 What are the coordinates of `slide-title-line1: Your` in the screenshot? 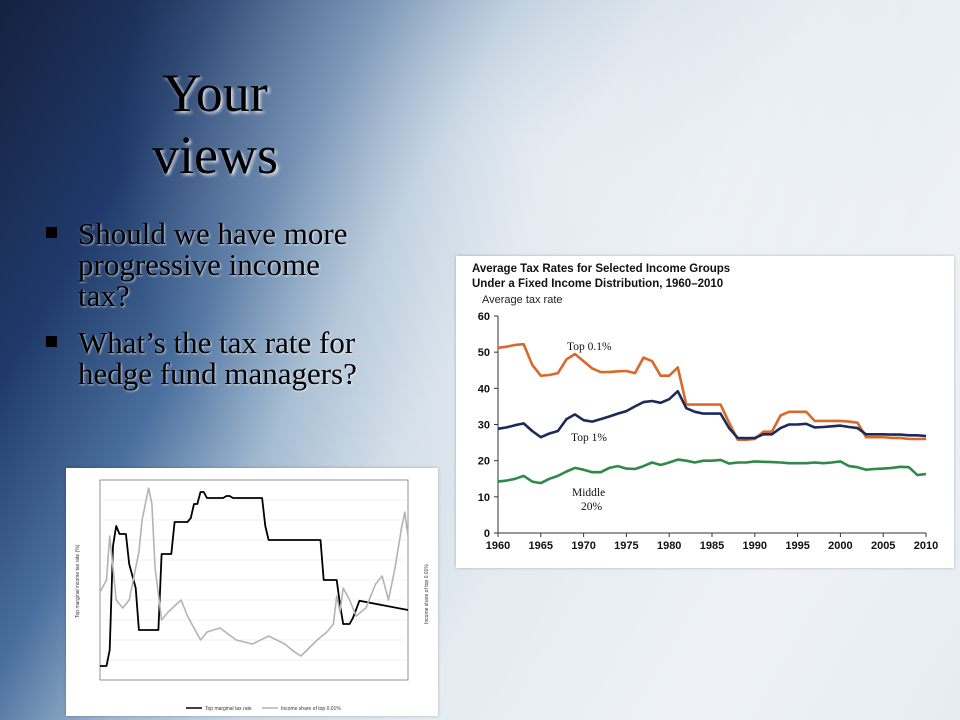 It's located at (215, 93).